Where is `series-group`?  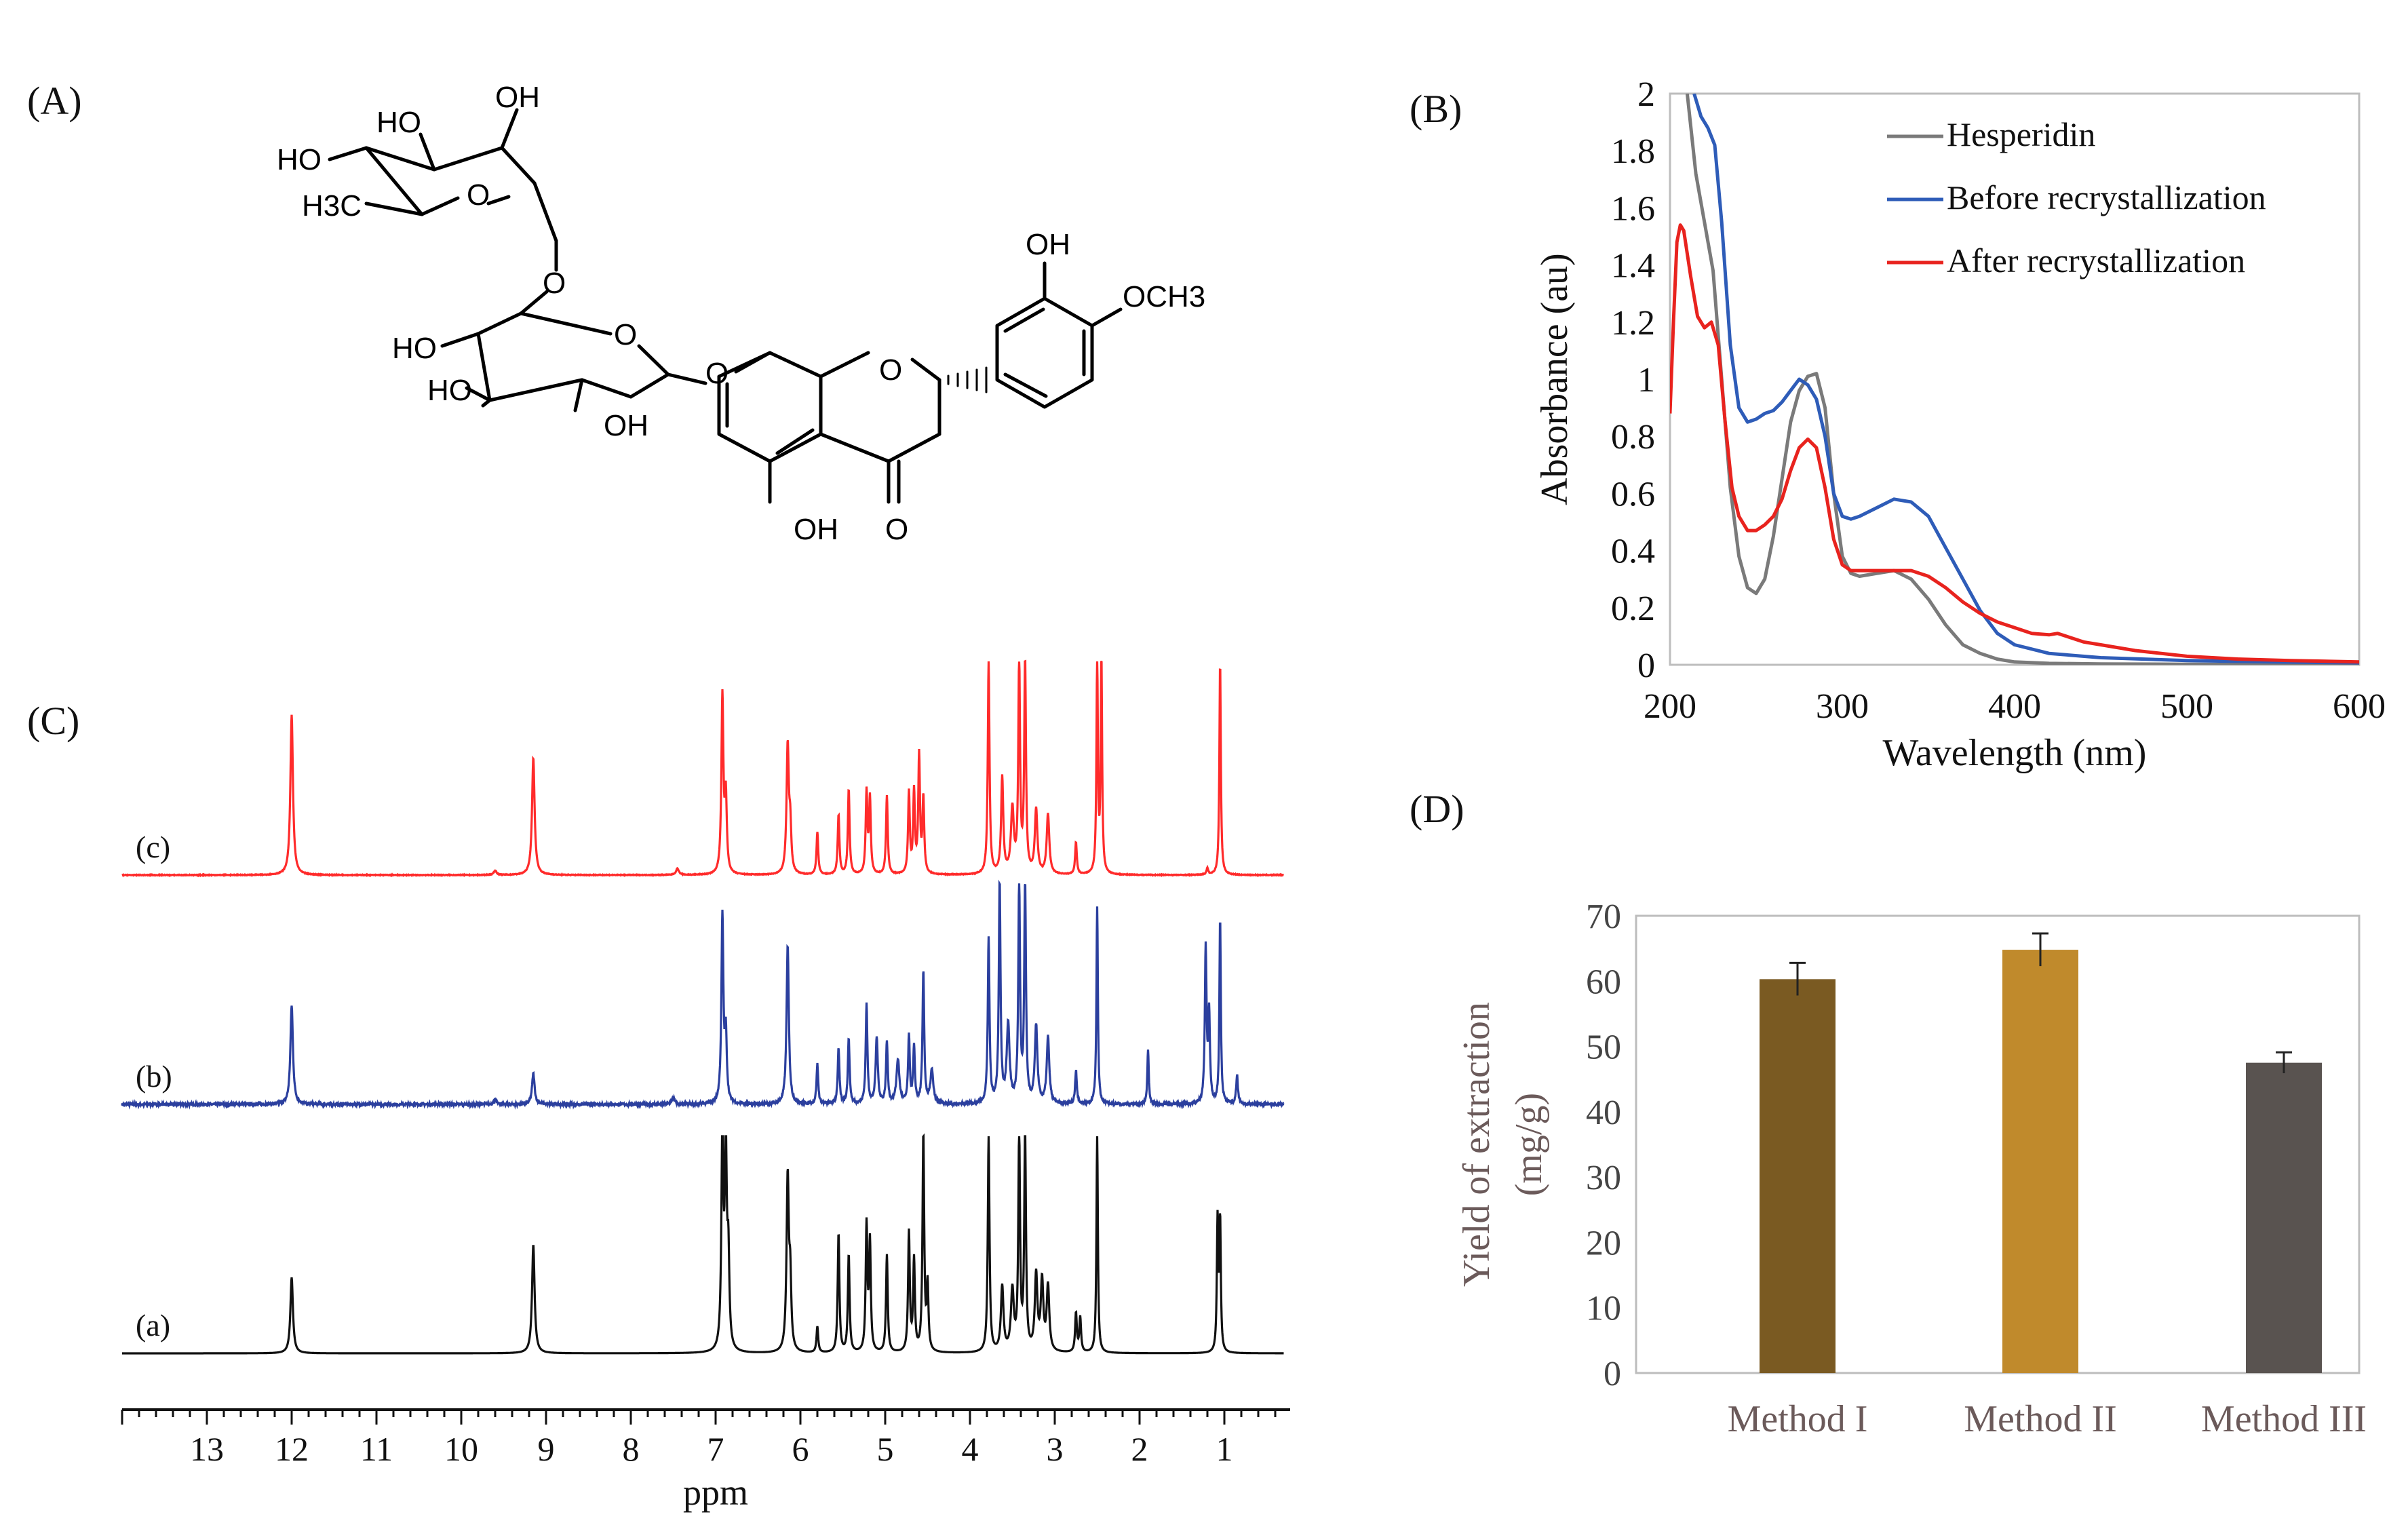 series-group is located at coordinates (2014, 379).